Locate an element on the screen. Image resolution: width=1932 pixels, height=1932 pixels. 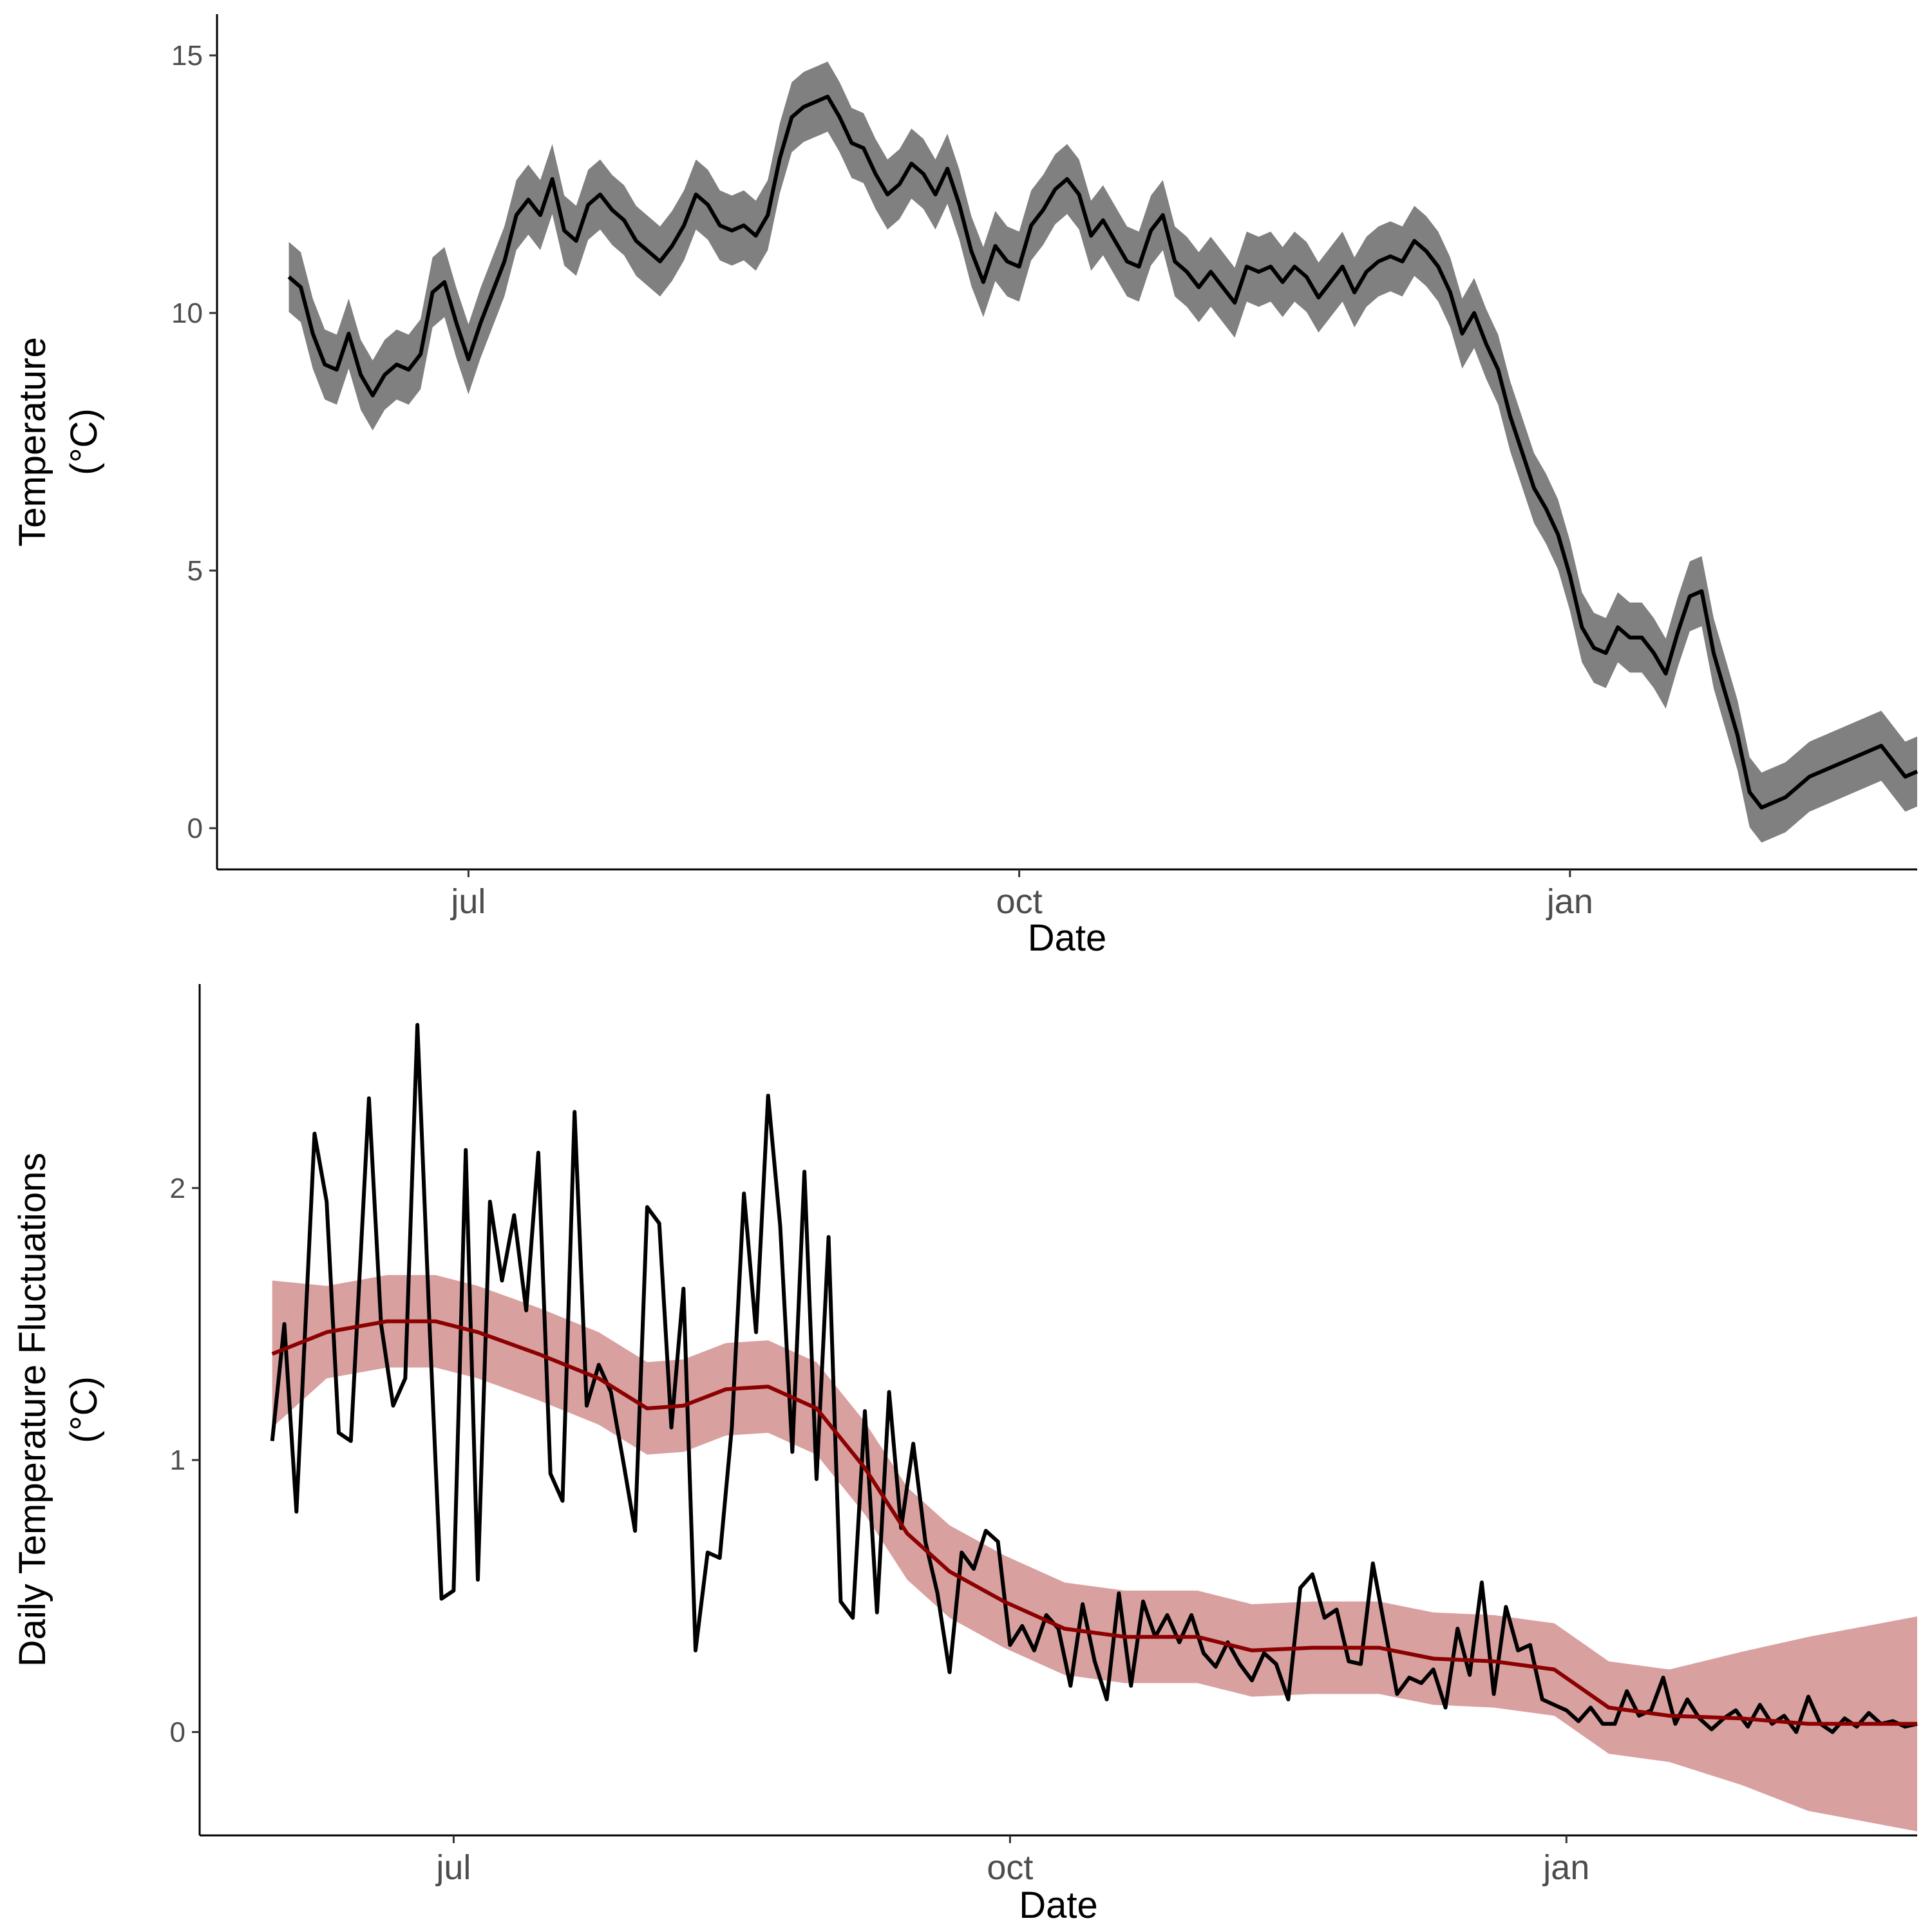
y-axis-title: Daily Temperature Fluctuations is located at coordinates (32, 1410).